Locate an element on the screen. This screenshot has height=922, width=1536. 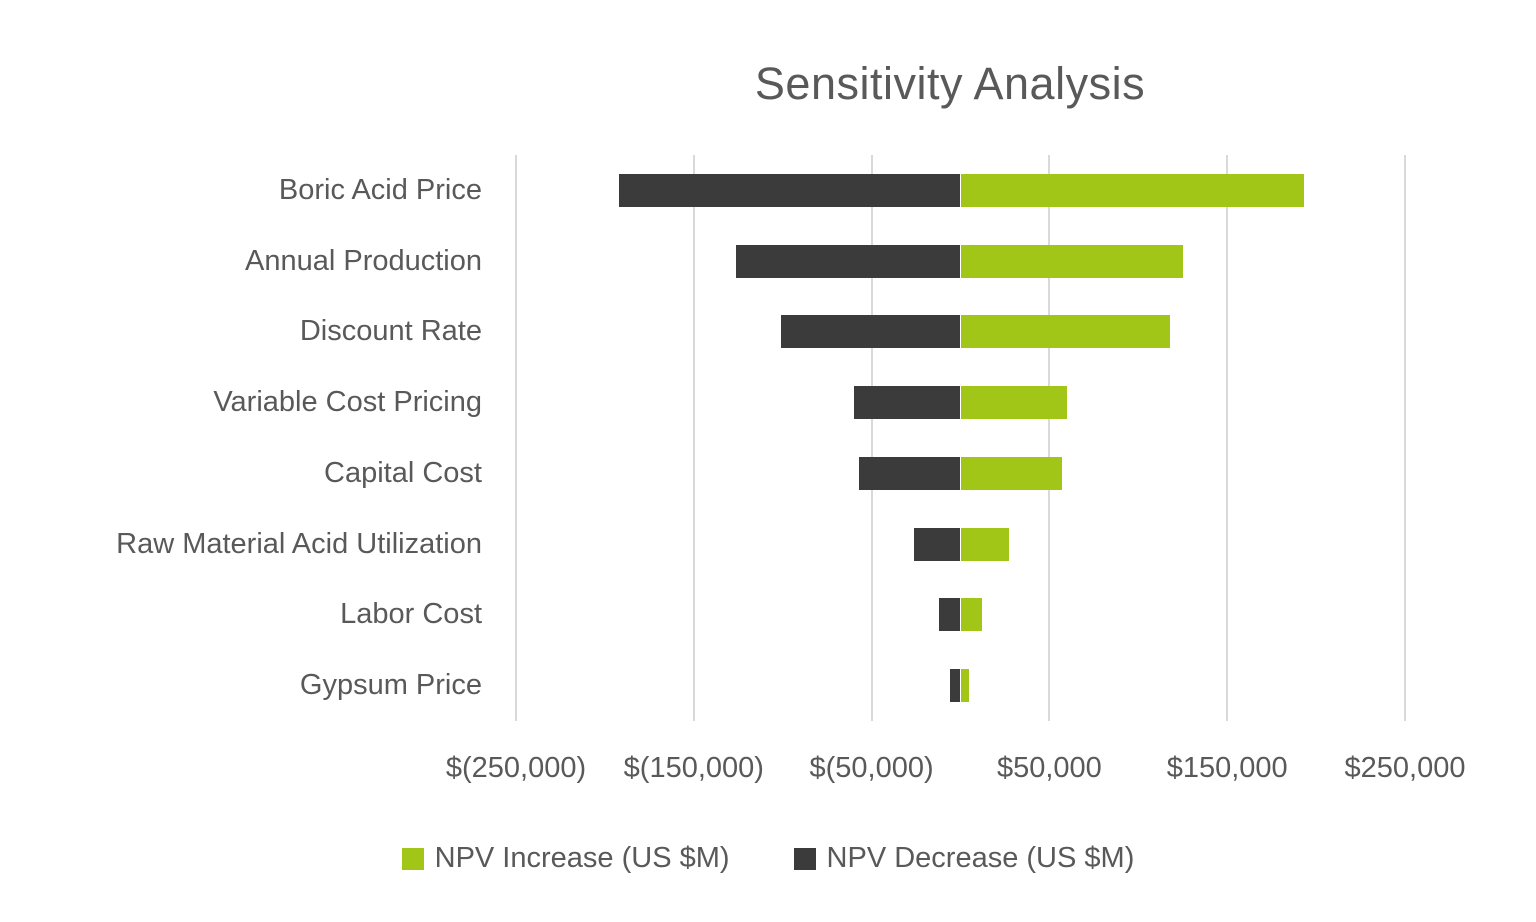
x-axis-tick-label: $150,000 is located at coordinates (1227, 768).